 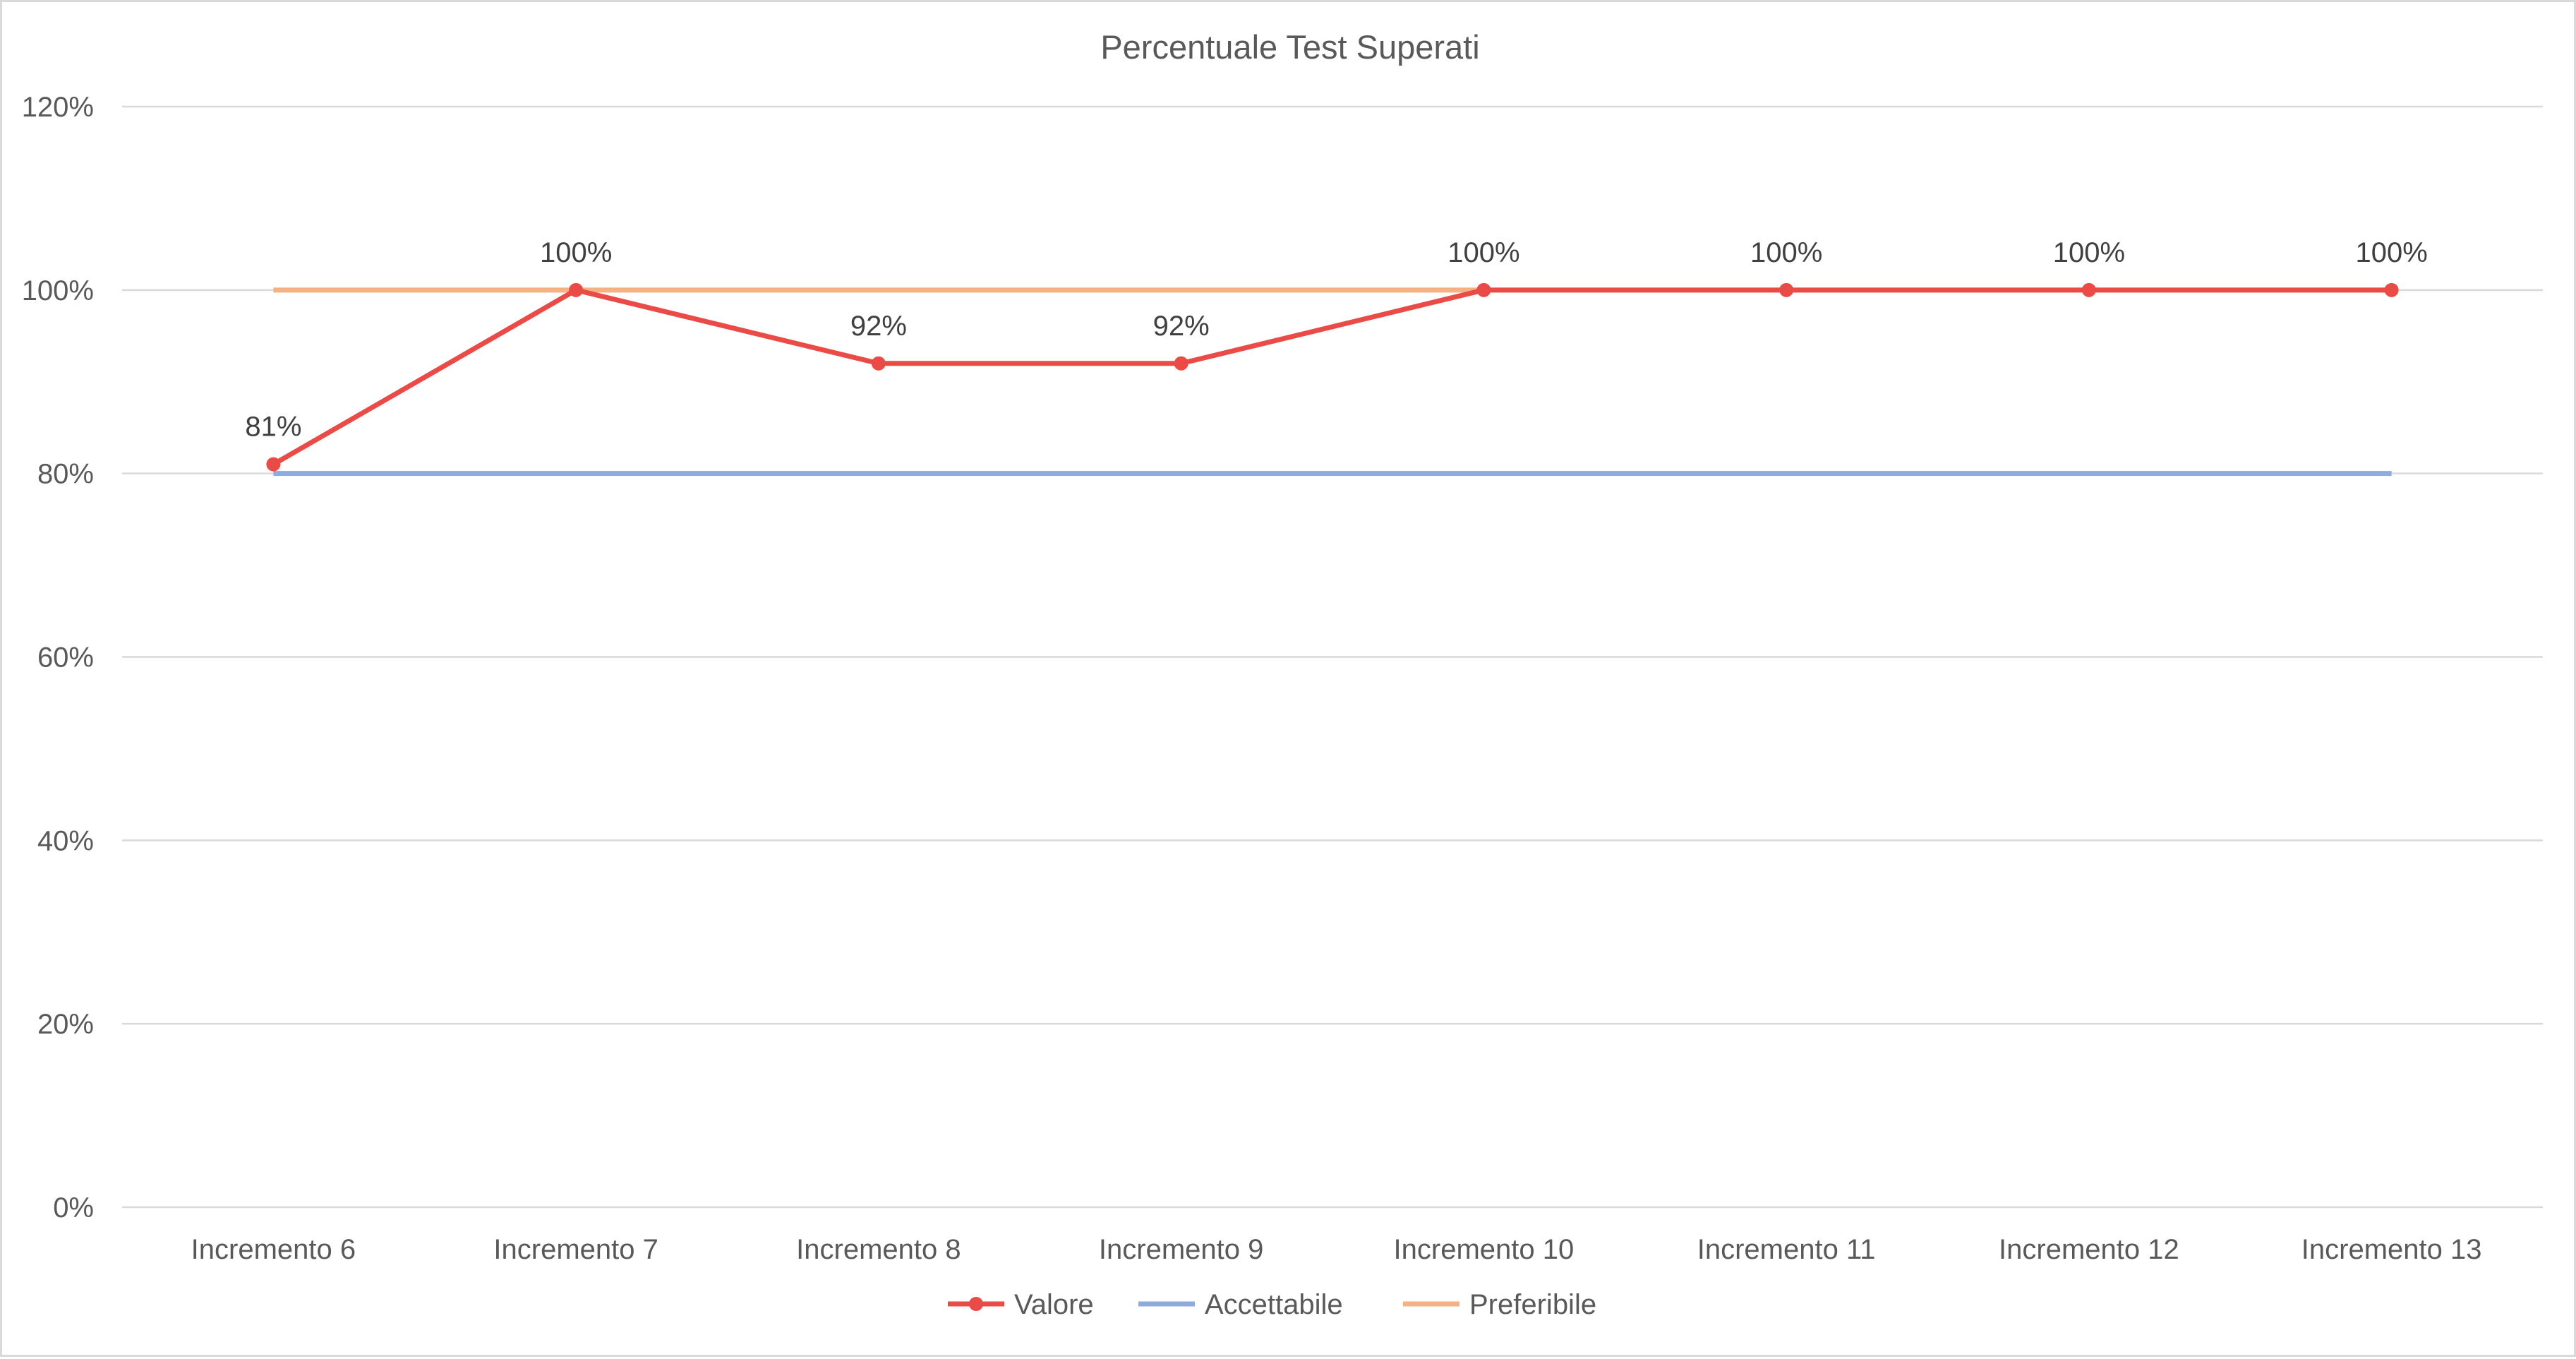 I want to click on legend-label: Valore, so click(x=1054, y=1304).